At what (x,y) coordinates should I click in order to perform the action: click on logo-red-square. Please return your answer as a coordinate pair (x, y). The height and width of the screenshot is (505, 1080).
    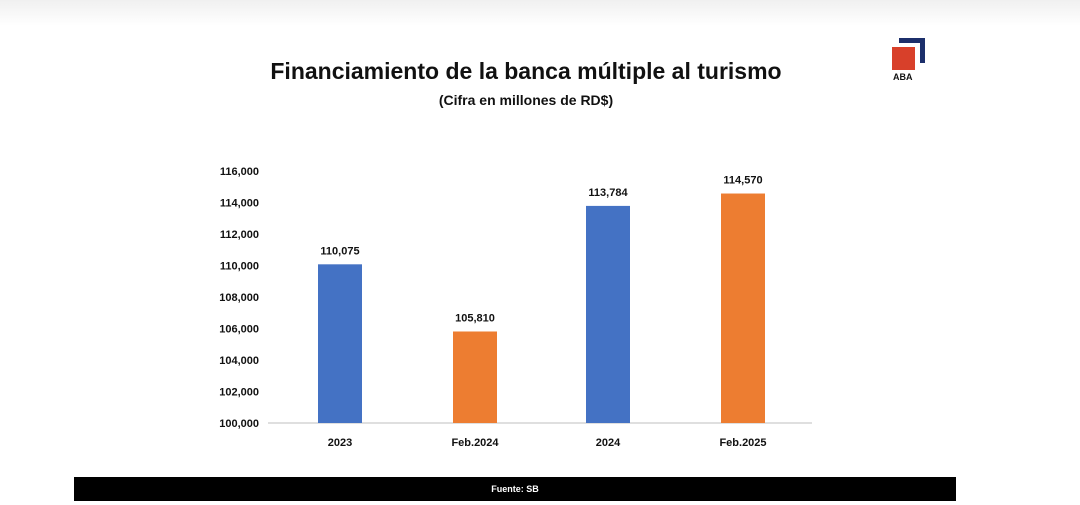
    Looking at the image, I should click on (903, 58).